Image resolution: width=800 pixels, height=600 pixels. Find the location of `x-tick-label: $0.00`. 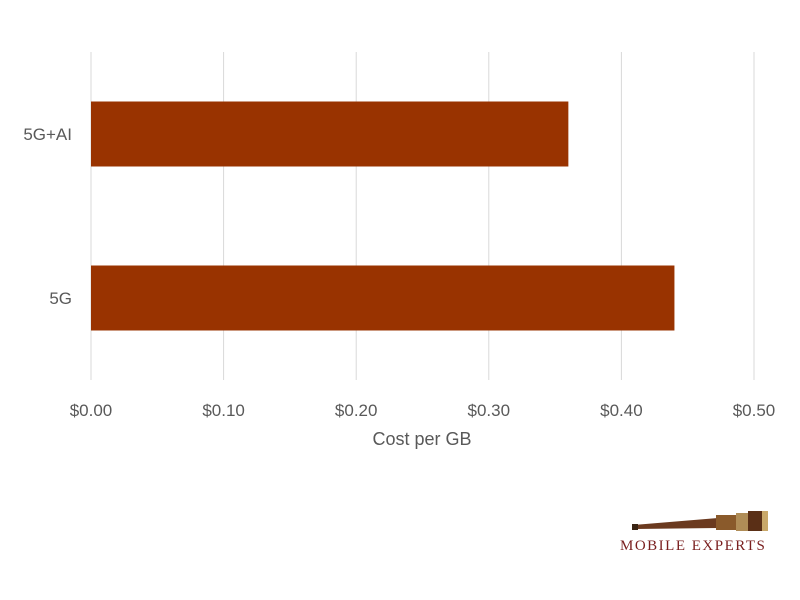

x-tick-label: $0.00 is located at coordinates (91, 410).